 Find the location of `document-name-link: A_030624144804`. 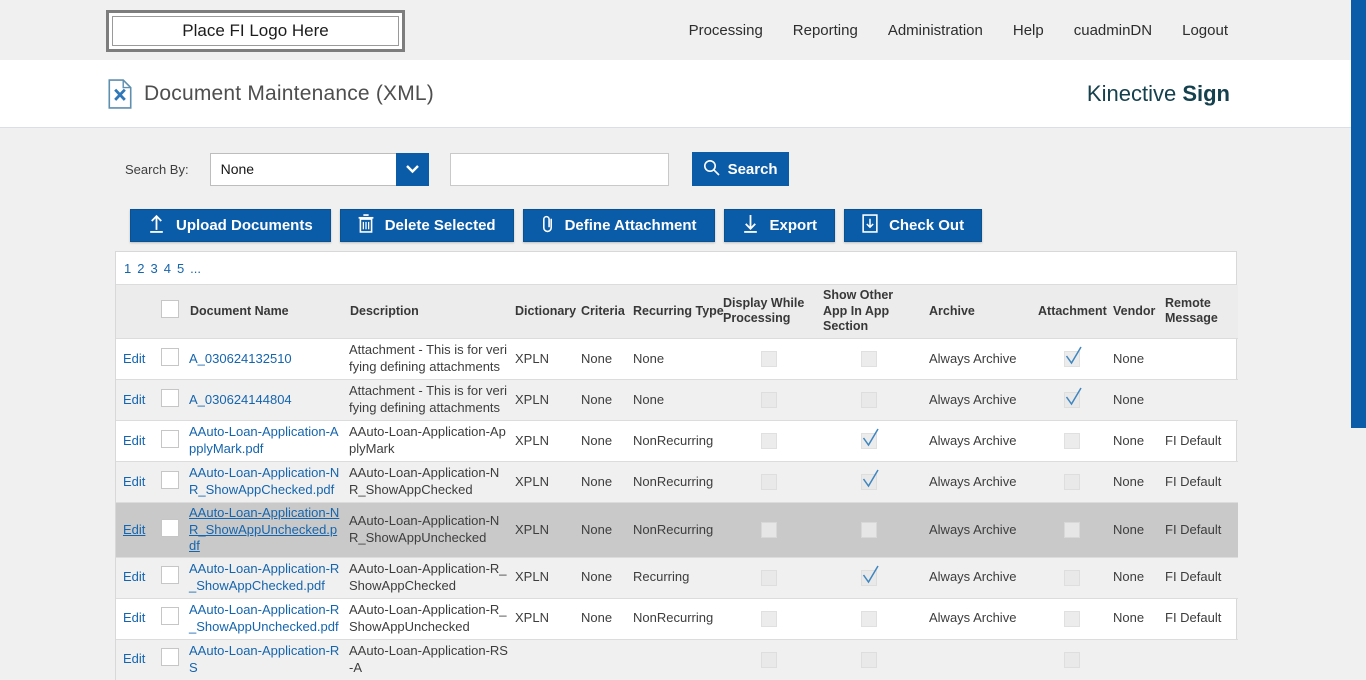

document-name-link: A_030624144804 is located at coordinates (240, 399).